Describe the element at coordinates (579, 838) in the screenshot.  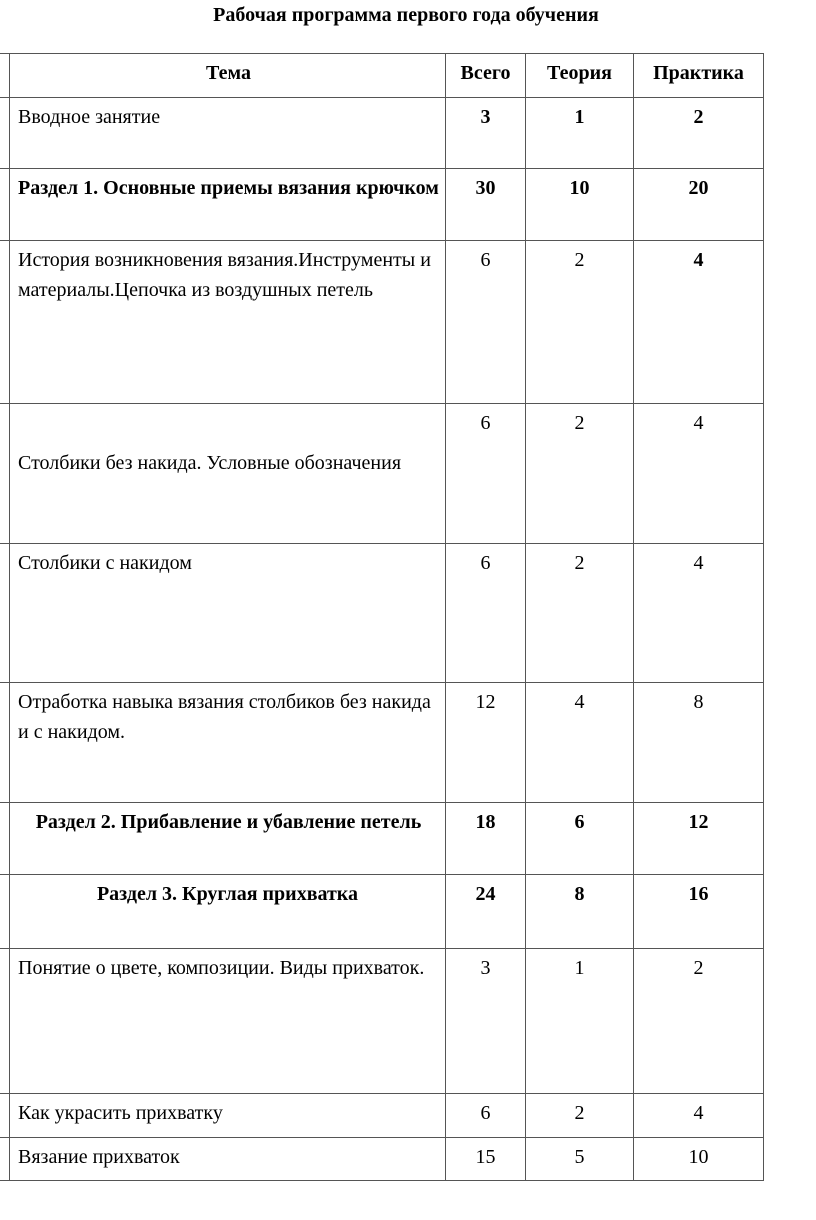
I see `theory-cell: 6` at that location.